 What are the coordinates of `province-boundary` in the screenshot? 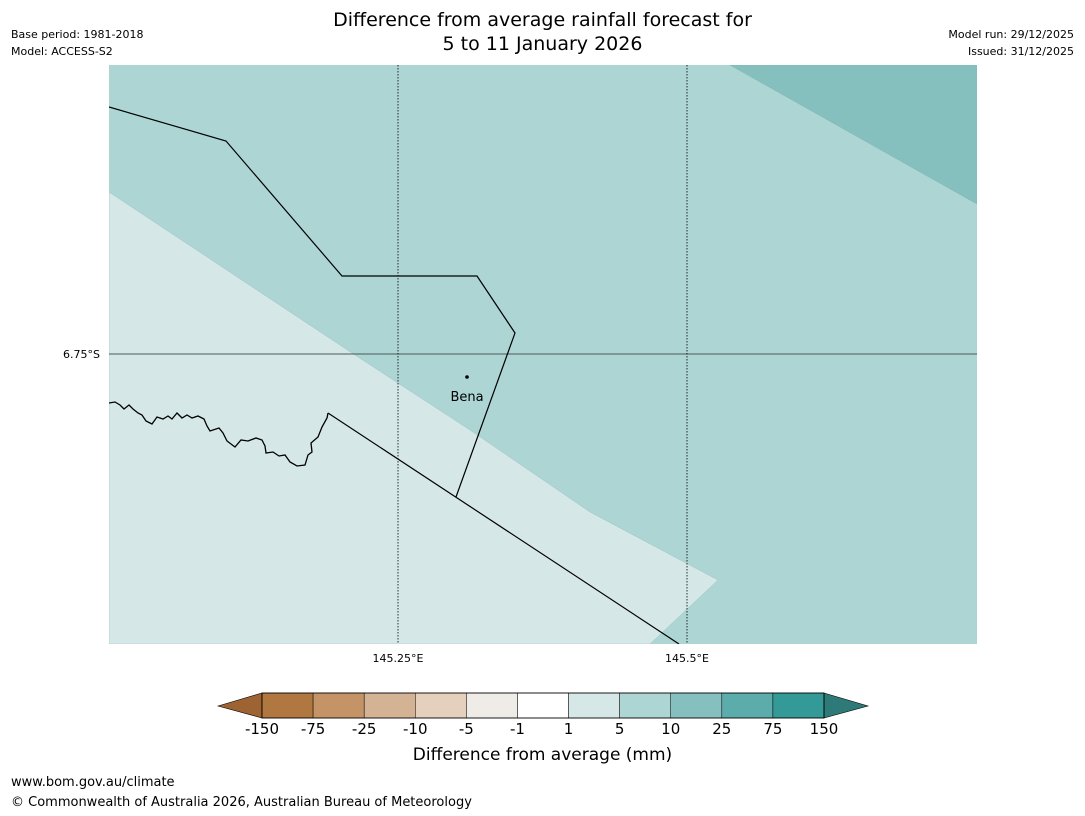 It's located at (503, 528).